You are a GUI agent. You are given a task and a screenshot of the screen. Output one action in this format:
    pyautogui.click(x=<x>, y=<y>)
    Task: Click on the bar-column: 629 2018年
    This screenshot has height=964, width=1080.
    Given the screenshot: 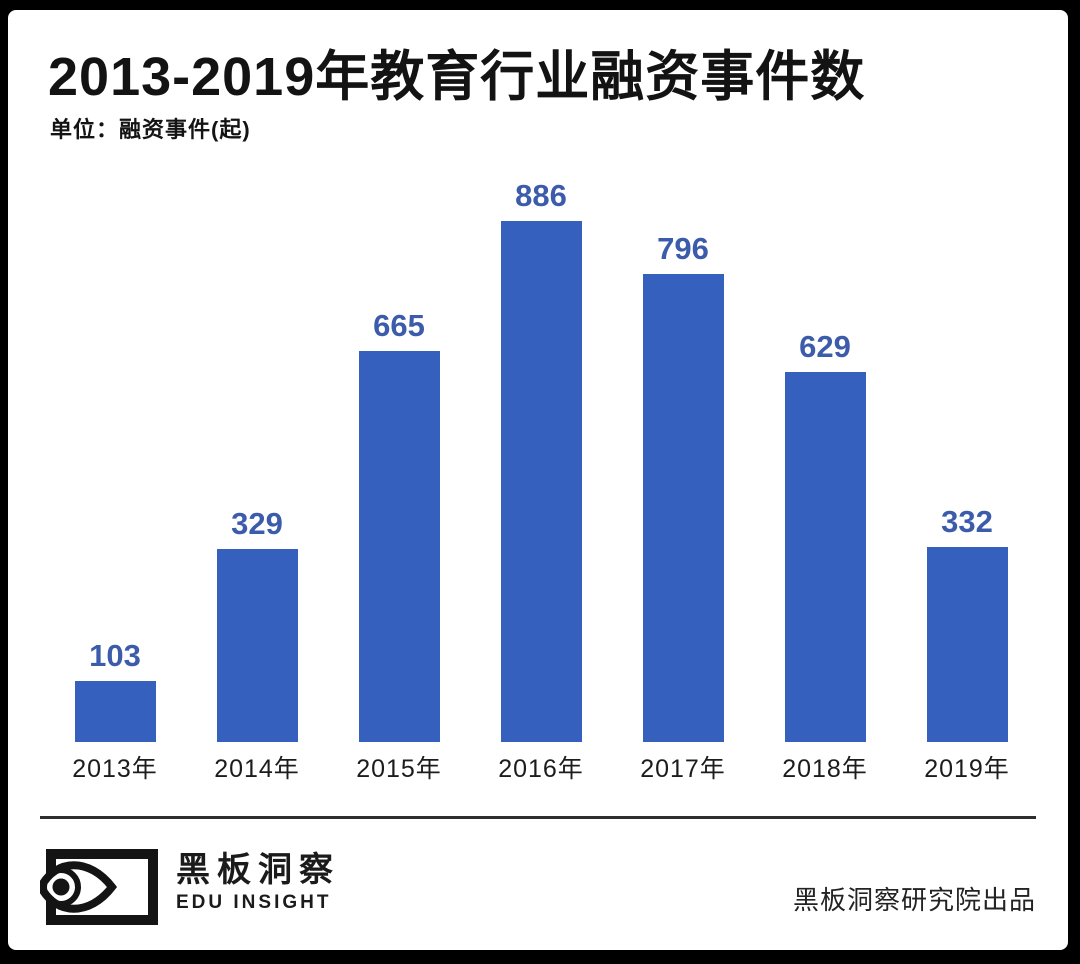 What is the action you would take?
    pyautogui.click(x=825, y=476)
    